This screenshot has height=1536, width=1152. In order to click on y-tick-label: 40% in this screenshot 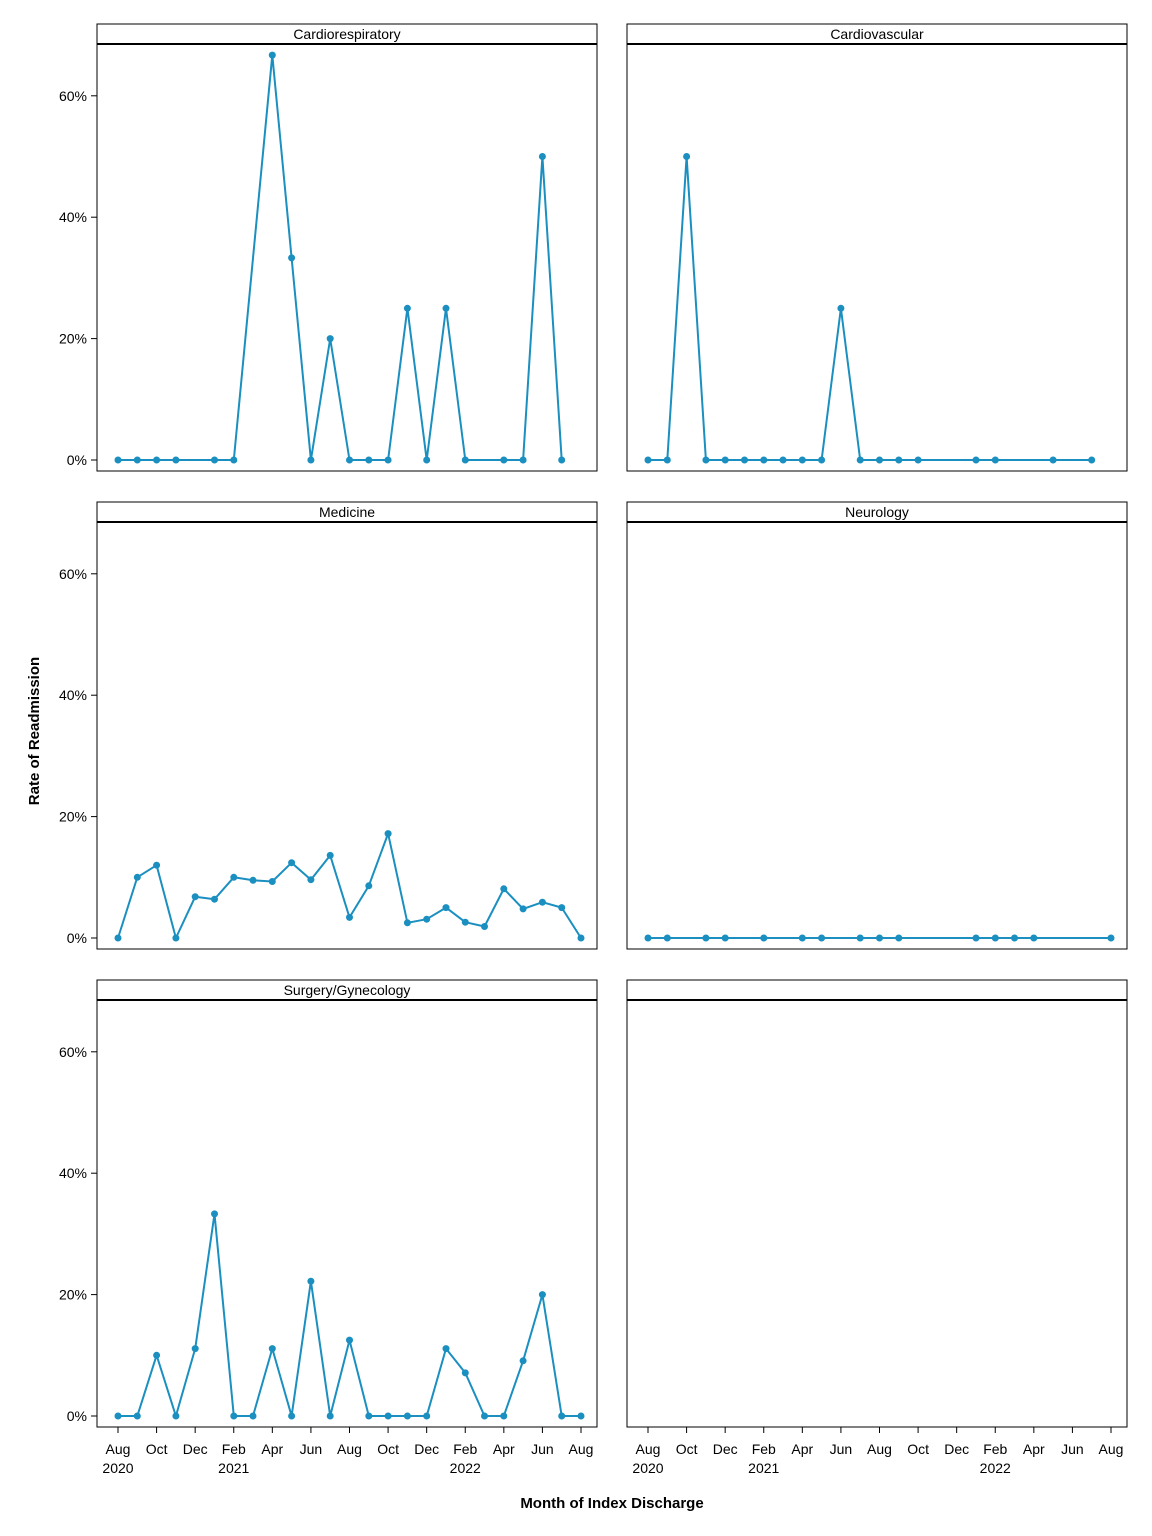, I will do `click(73, 1173)`.